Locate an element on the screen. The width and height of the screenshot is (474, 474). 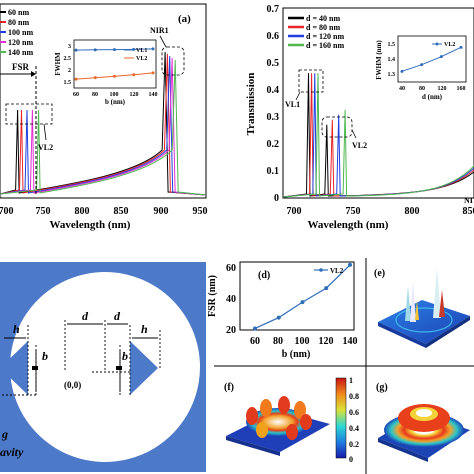
panel-label-g: (g) is located at coordinates (382, 387).